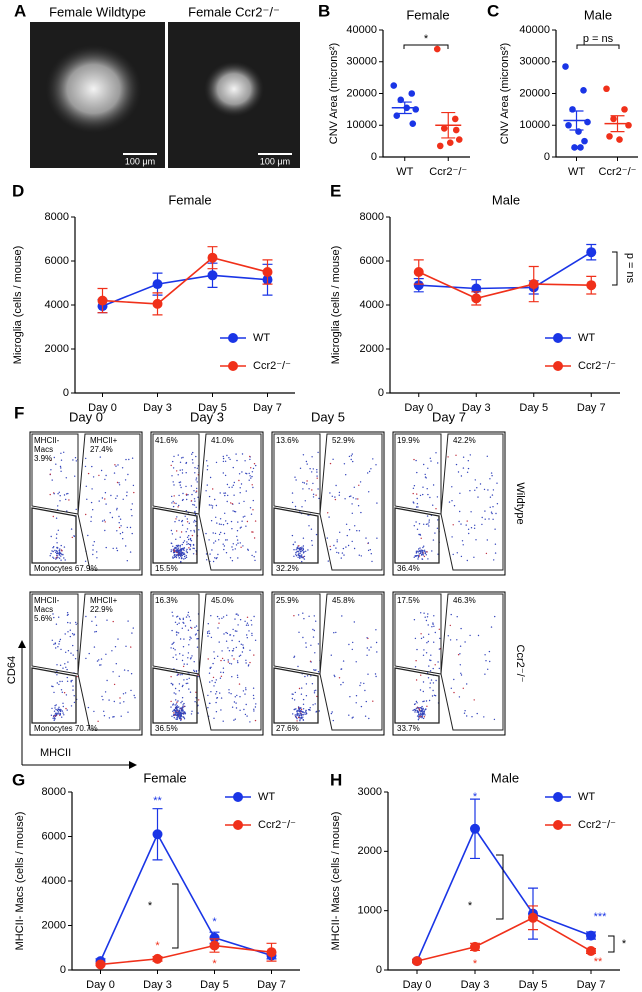 Image resolution: width=642 pixels, height=992 pixels. What do you see at coordinates (47, 440) in the screenshot?
I see `gate-label: MHCII-` at bounding box center [47, 440].